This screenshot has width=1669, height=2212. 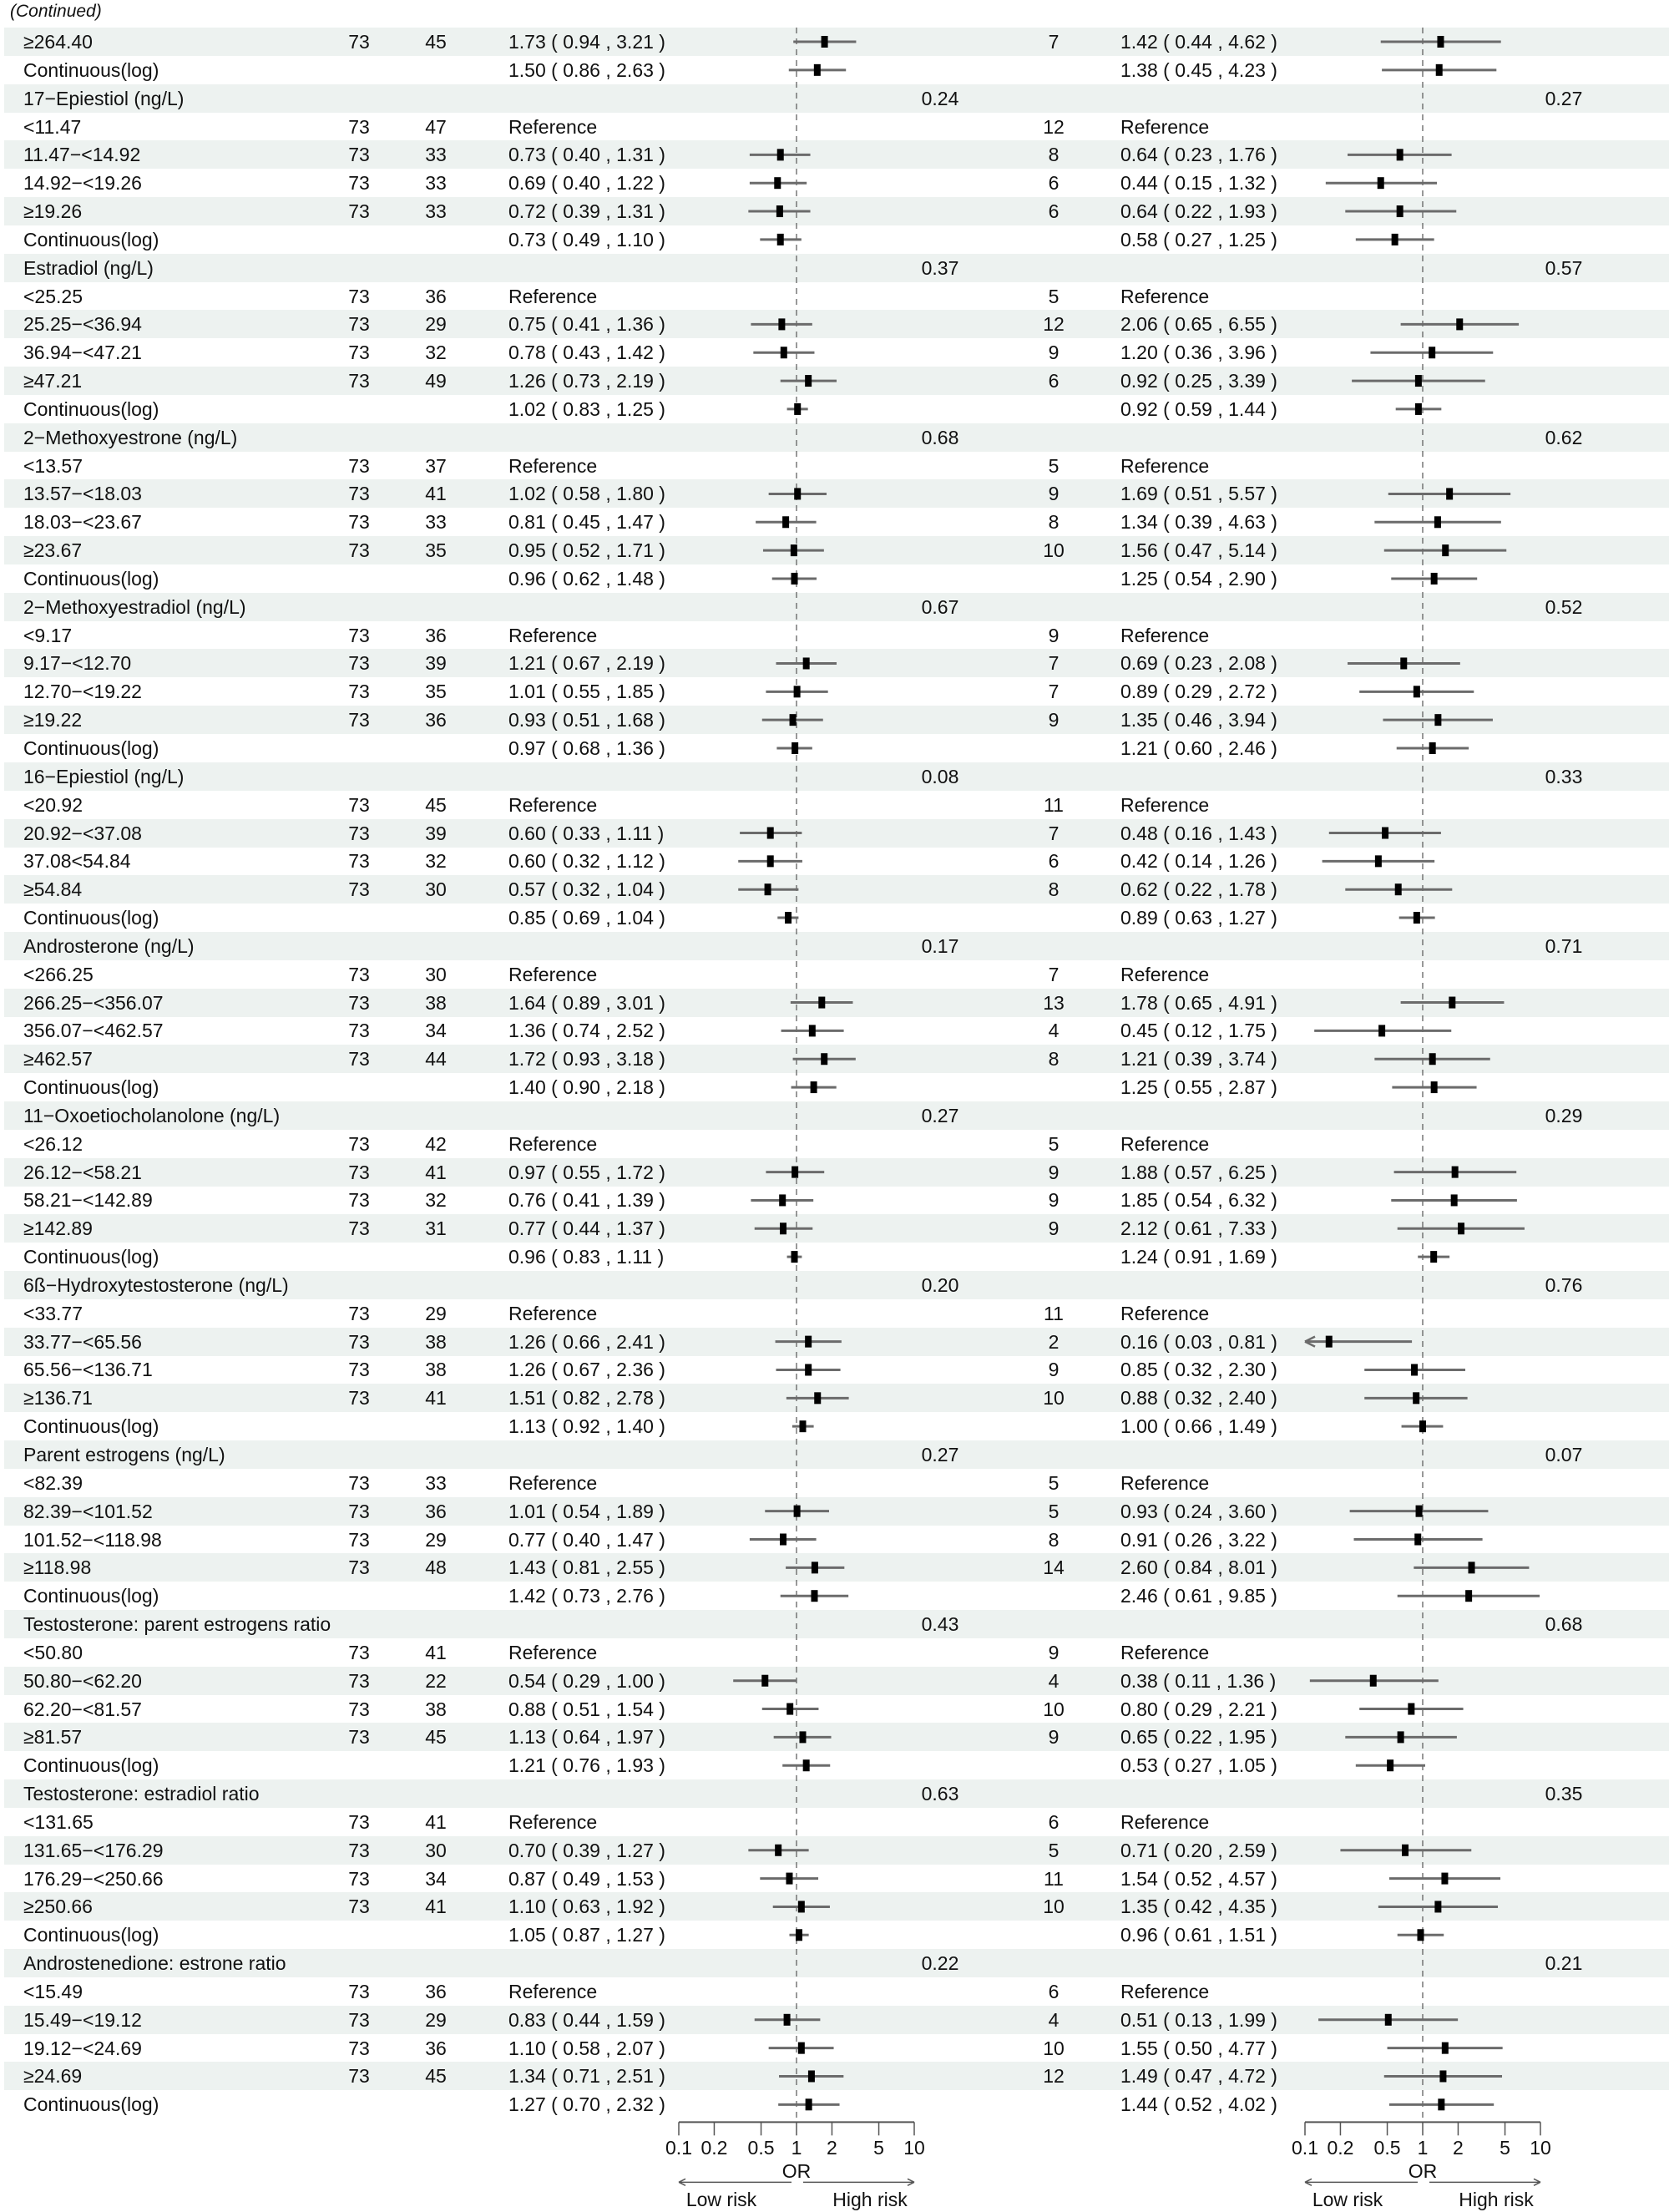 What do you see at coordinates (1054, 126) in the screenshot?
I see `cases-value-2: 12` at bounding box center [1054, 126].